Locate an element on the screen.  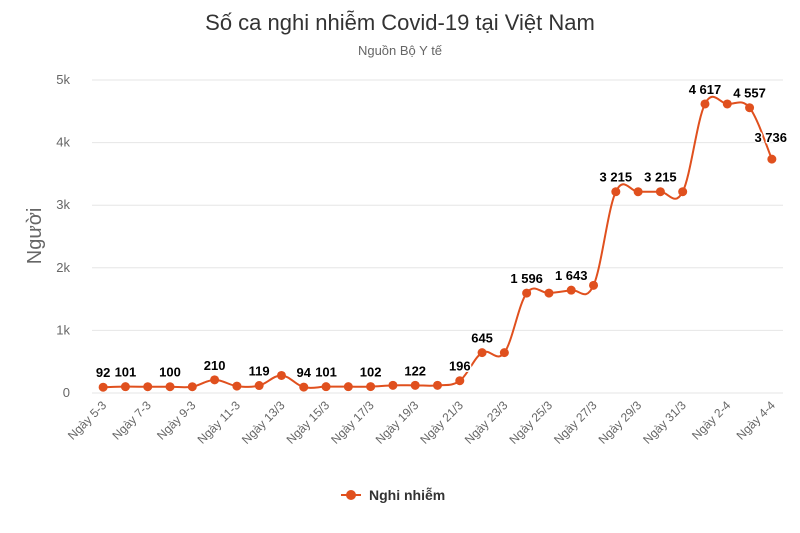
data-label: 1 596 is located at coordinates (526, 278).